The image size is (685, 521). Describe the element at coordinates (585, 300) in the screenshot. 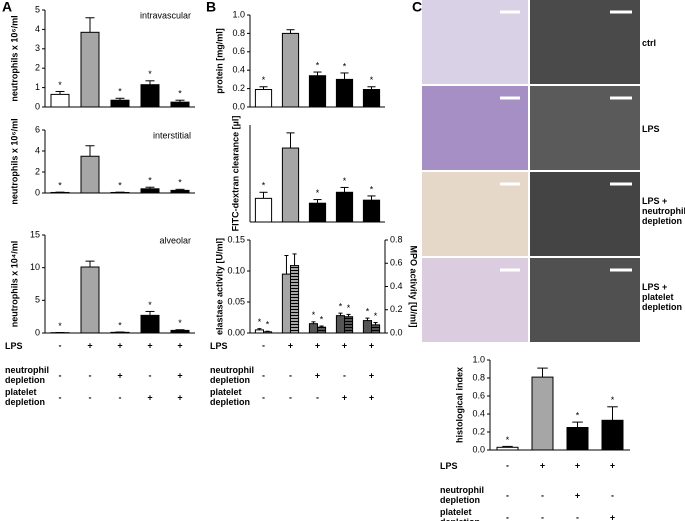

I see `sem-image` at that location.